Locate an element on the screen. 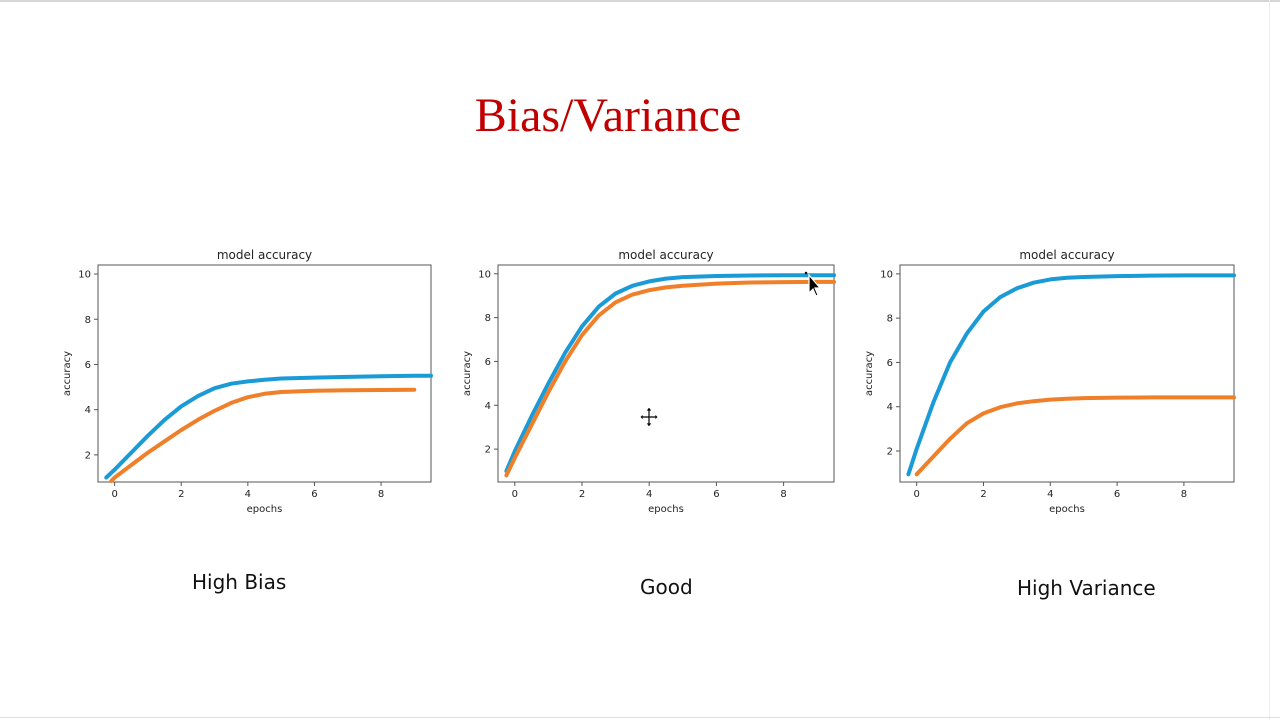 Image resolution: width=1280 pixels, height=720 pixels. slide-title: Bias/Variance is located at coordinates (608, 115).